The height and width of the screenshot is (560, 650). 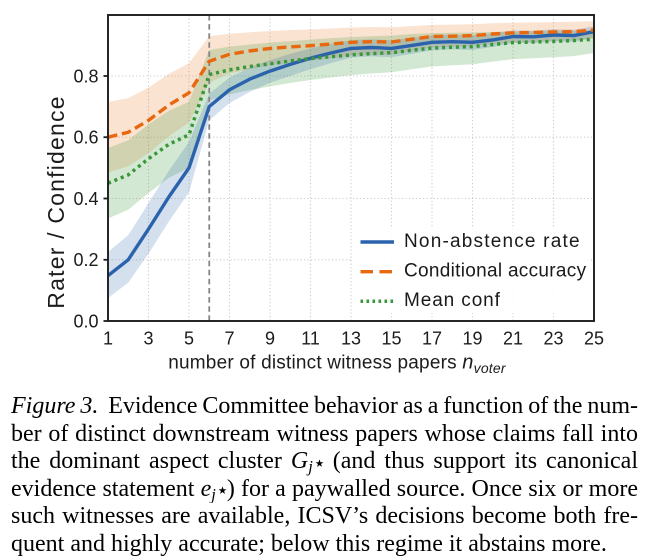 What do you see at coordinates (56, 201) in the screenshot?
I see `svg-text: Rater / Confidence` at bounding box center [56, 201].